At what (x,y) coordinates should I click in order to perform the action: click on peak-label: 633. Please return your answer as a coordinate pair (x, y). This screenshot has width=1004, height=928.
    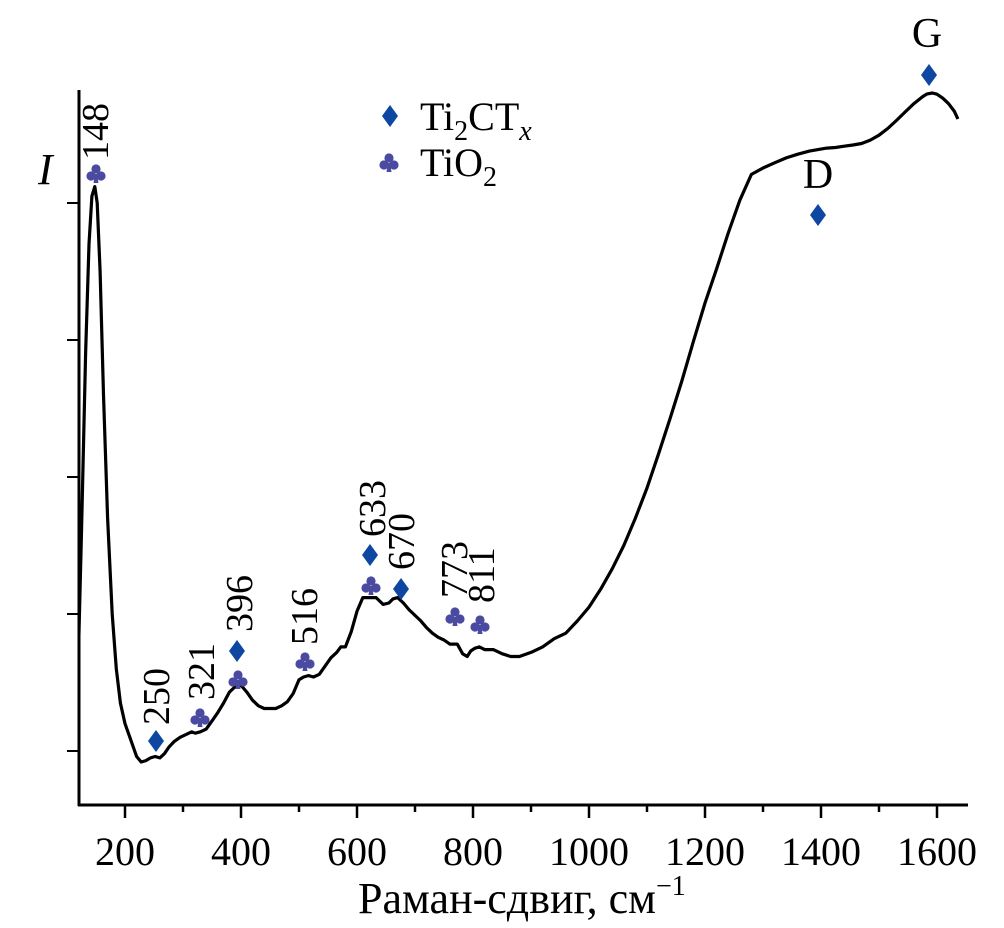
    Looking at the image, I should click on (373, 508).